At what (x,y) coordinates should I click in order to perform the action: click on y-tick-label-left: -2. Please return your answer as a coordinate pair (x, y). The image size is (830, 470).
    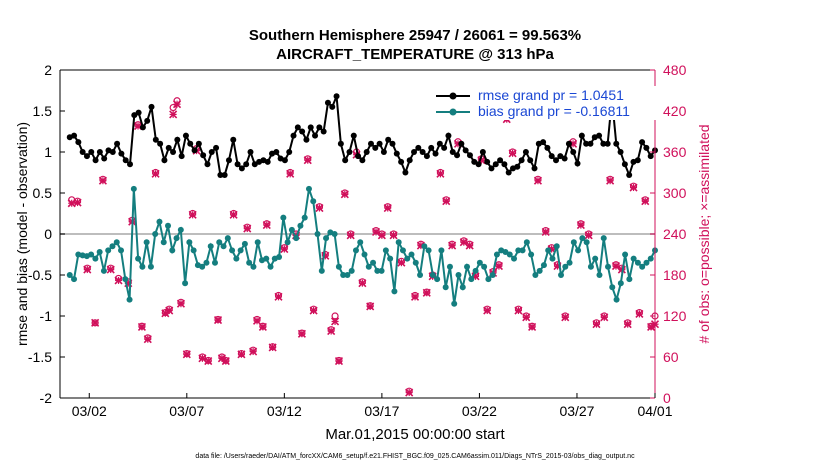
    Looking at the image, I should click on (46, 398).